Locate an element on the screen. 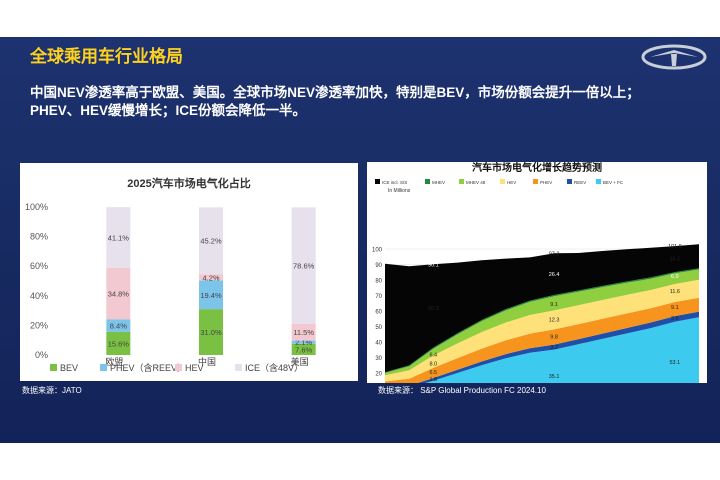  area-data-label: 6.4 is located at coordinates (433, 355).